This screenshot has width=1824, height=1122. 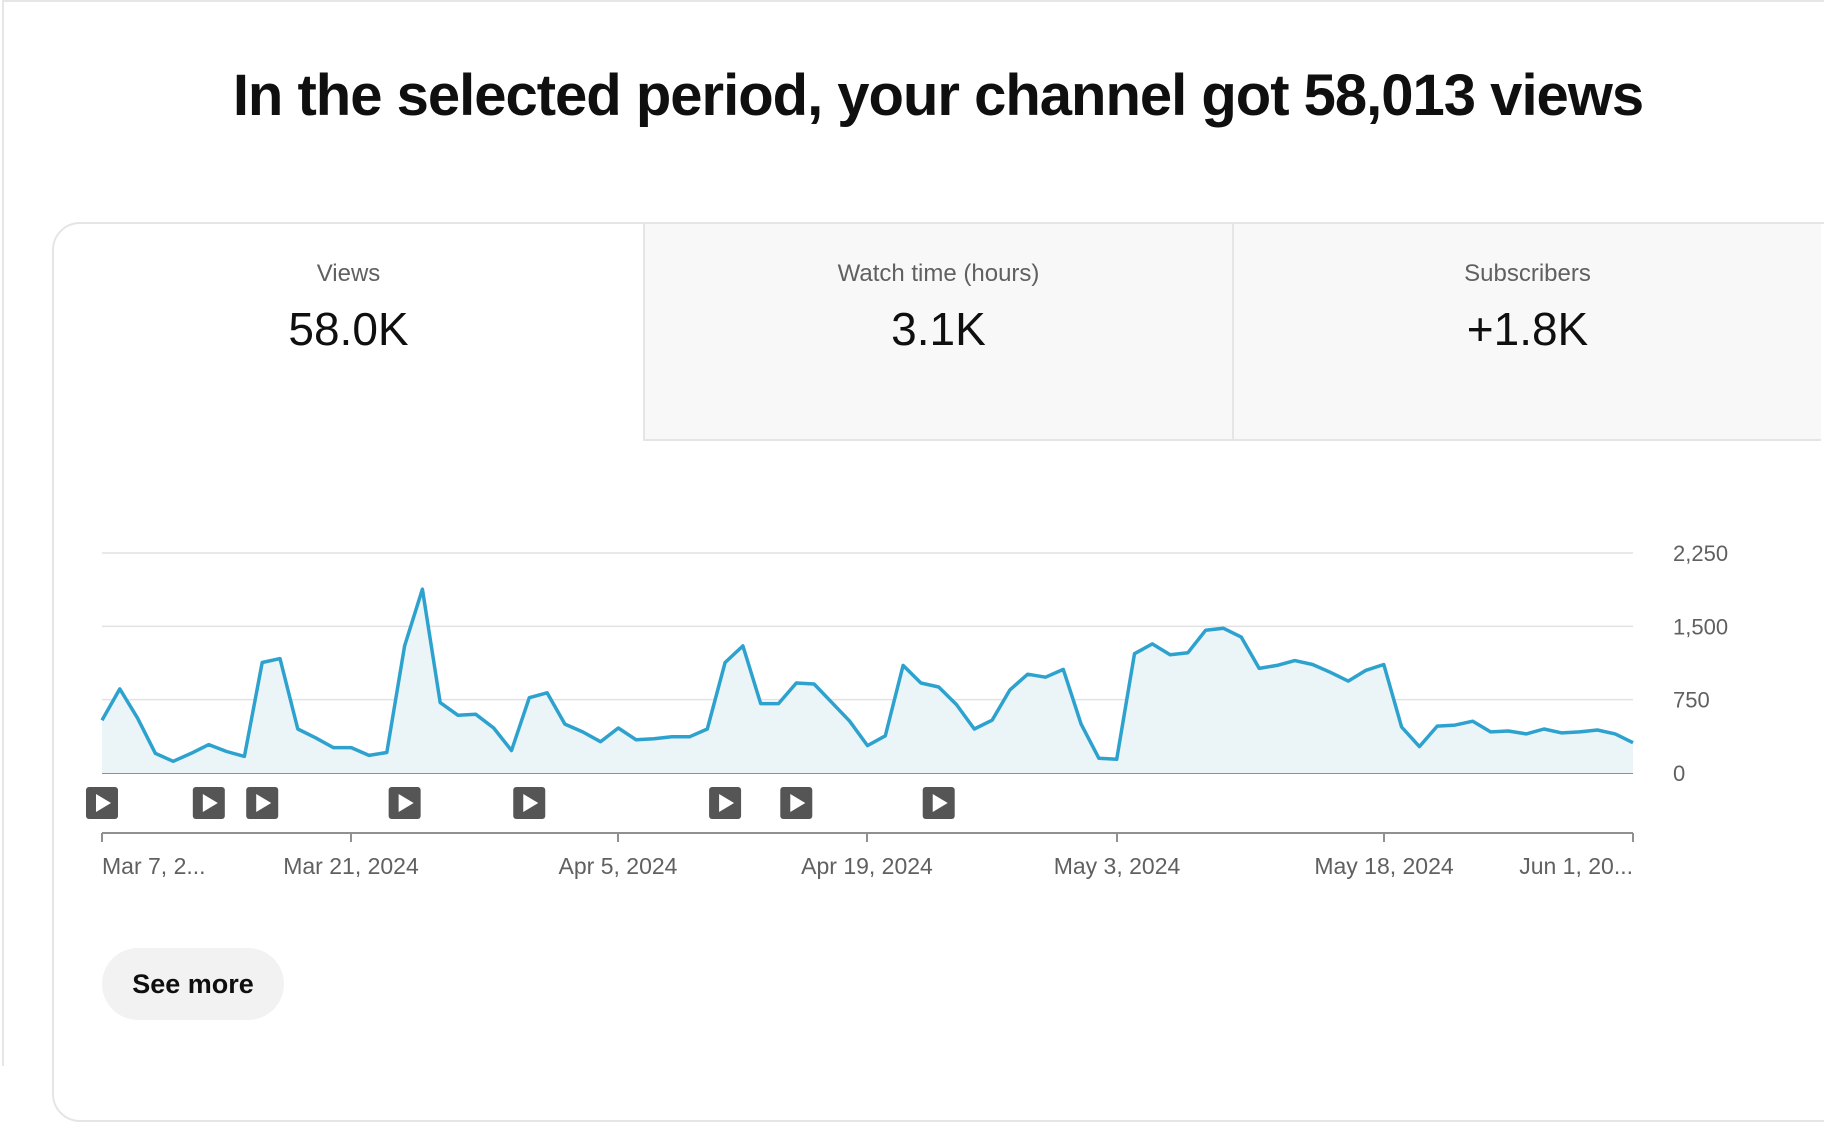 I want to click on x-tick-label: Apr 5, 2024, so click(x=618, y=866).